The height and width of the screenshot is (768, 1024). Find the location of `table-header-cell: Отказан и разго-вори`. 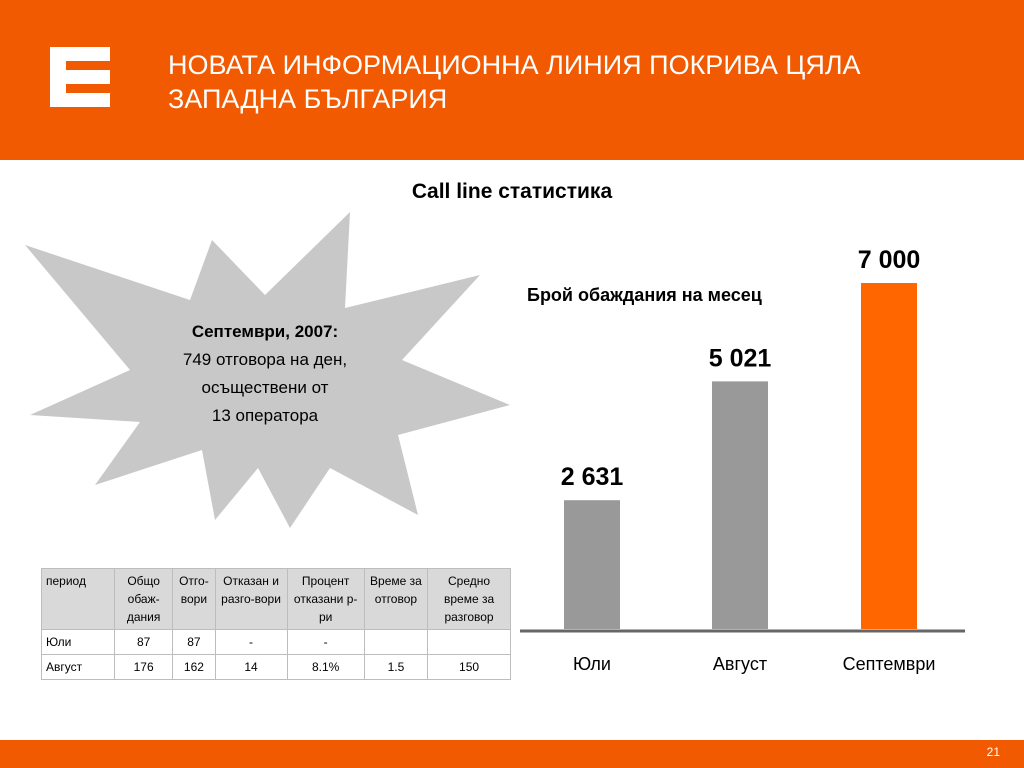

table-header-cell: Отказан и разго-вори is located at coordinates (251, 599).